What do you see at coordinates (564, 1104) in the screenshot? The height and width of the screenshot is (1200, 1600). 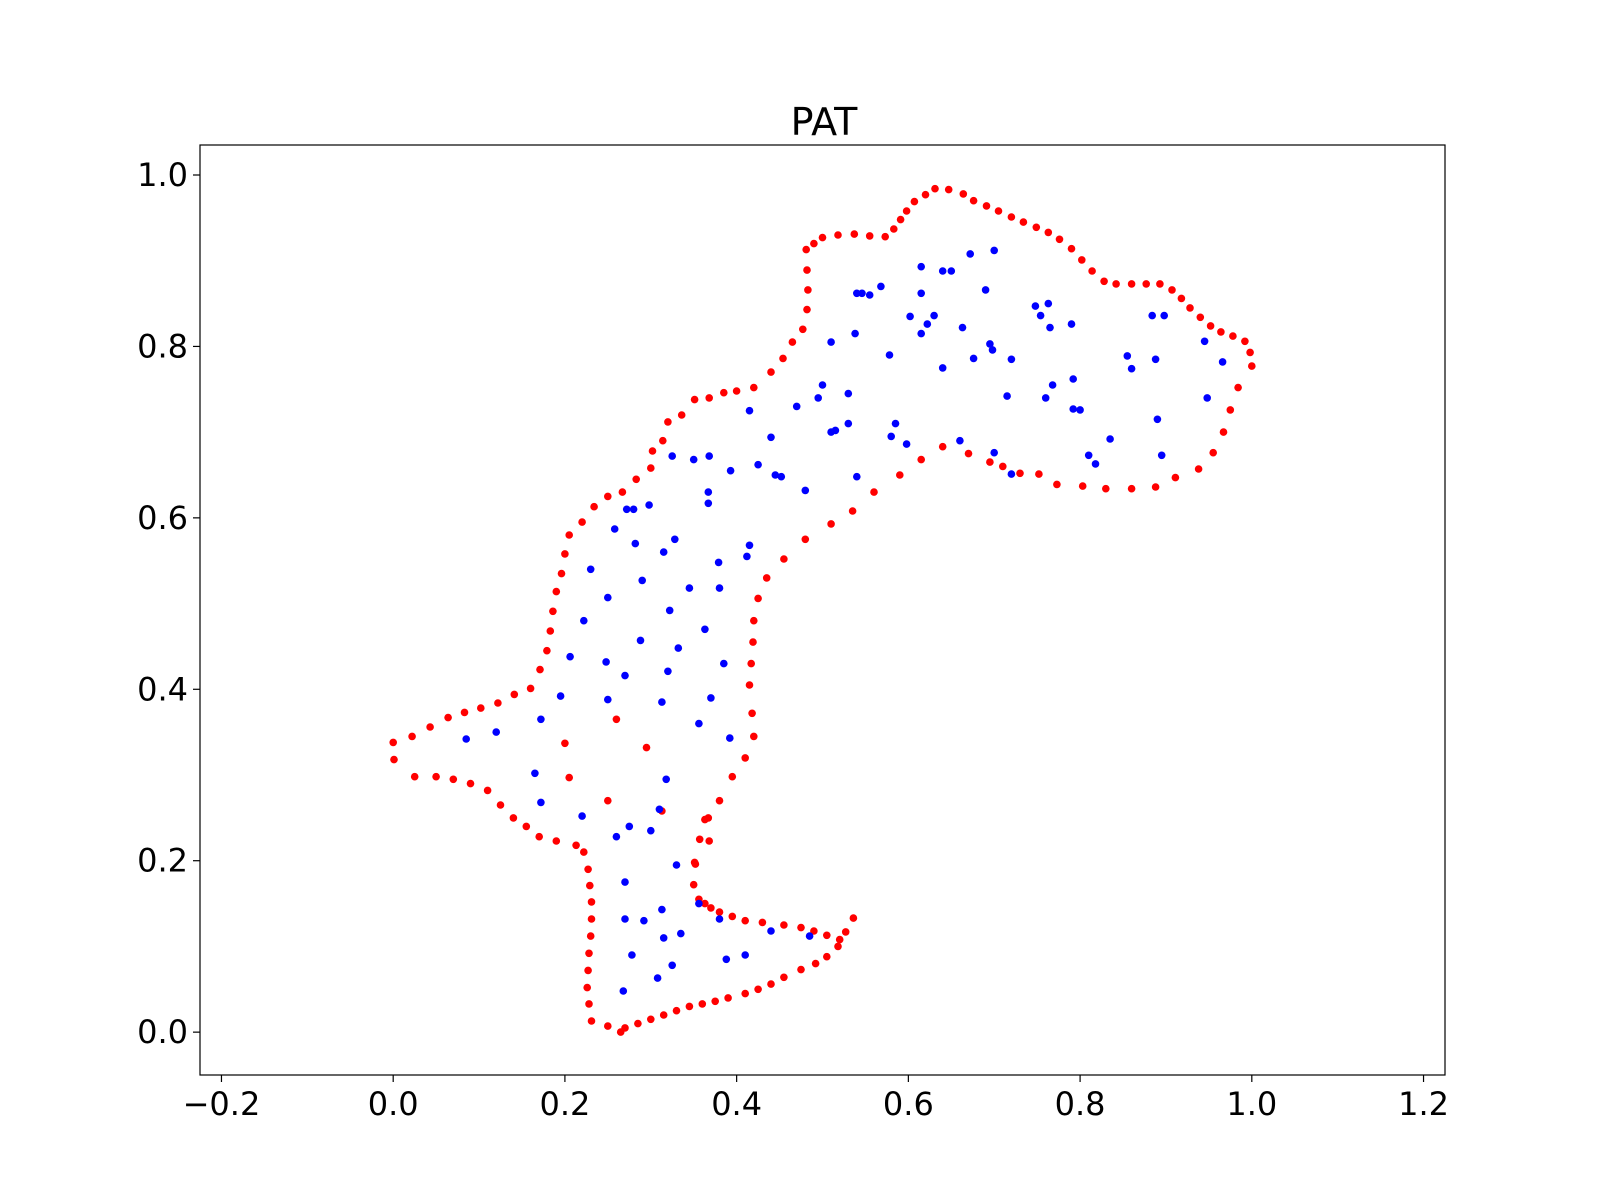 I see `x-tick-label: 0.2` at bounding box center [564, 1104].